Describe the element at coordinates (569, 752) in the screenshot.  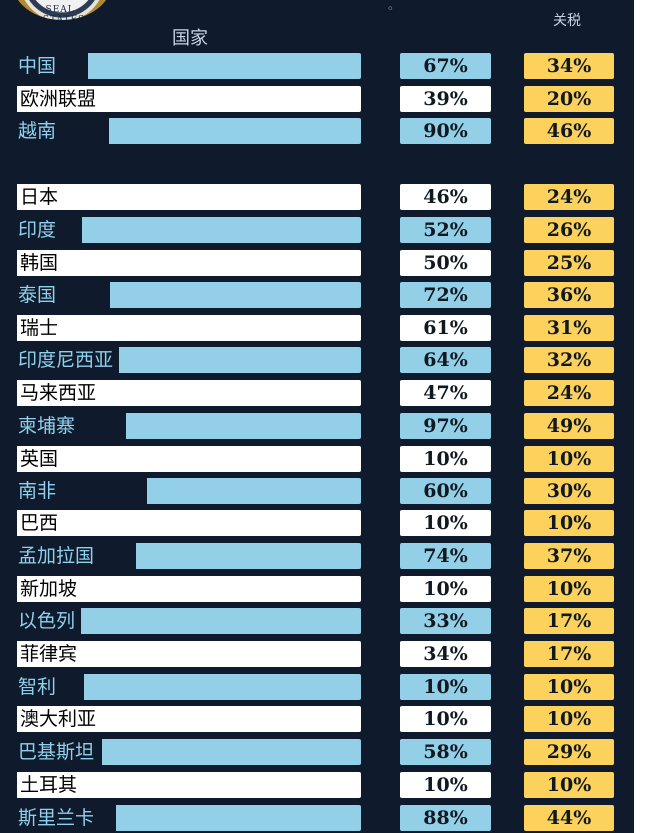
I see `tariff-percent-cell: 29%` at that location.